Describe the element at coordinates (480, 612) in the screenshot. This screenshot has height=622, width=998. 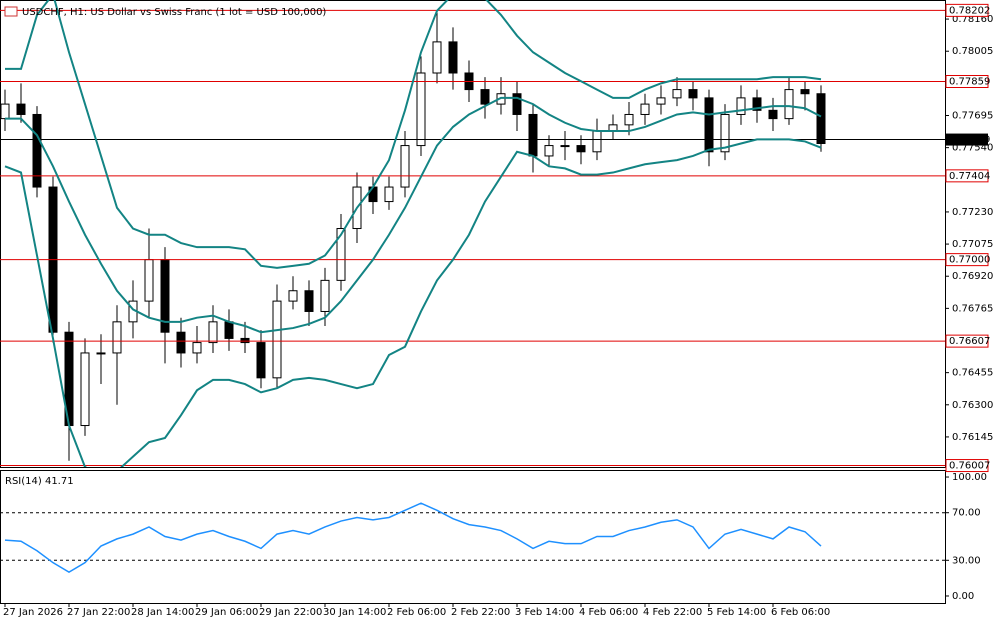
I see `x-tick-label: 2 Feb 22:00` at that location.